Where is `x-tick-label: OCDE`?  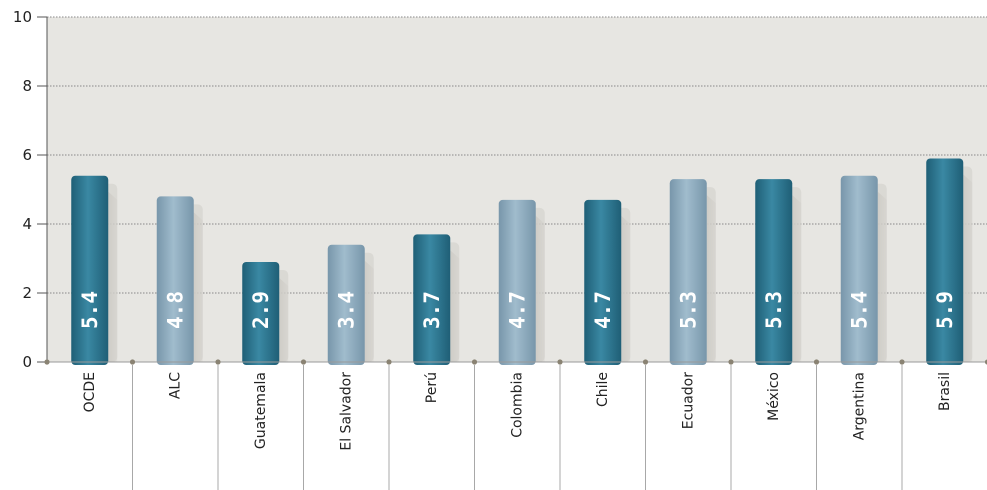 x-tick-label: OCDE is located at coordinates (90, 392).